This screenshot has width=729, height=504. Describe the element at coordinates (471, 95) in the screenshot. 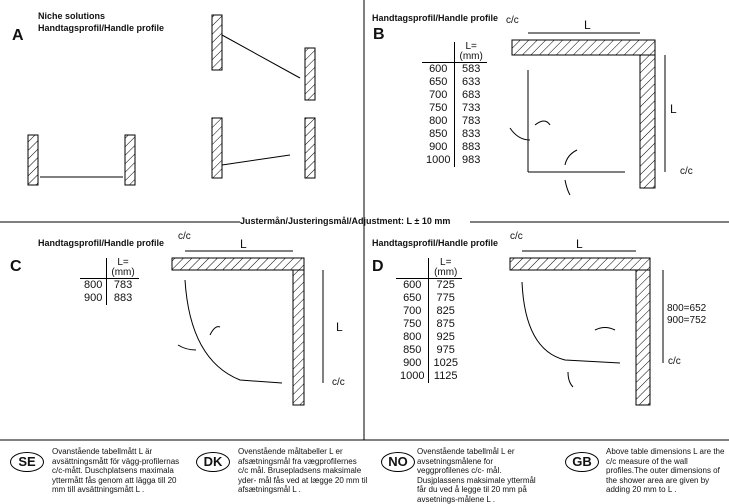

I see `cell: 683` at that location.